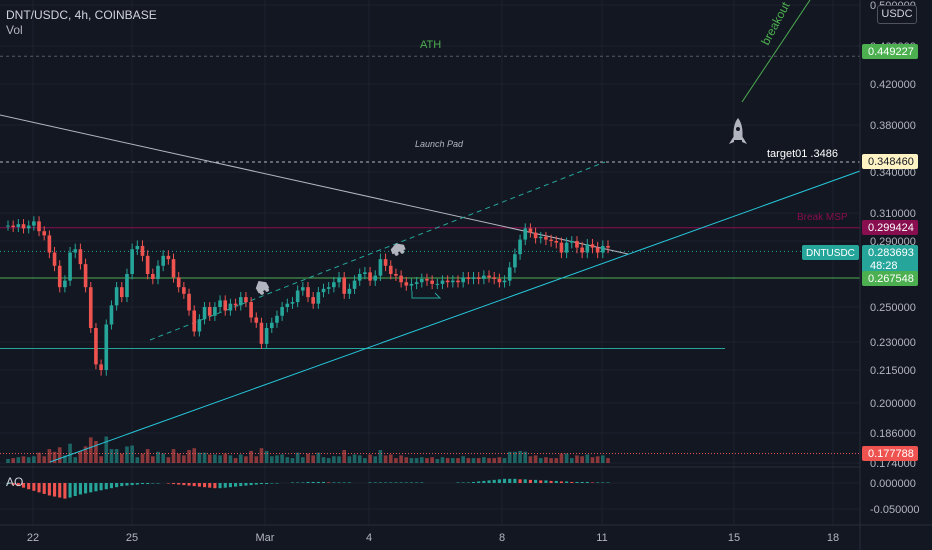 This screenshot has width=932, height=550. What do you see at coordinates (890, 453) in the screenshot?
I see `bottom-price-tag: 0.177788` at bounding box center [890, 453].